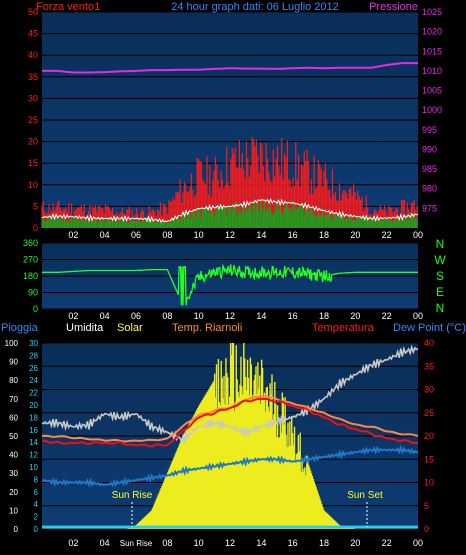  Describe the element at coordinates (440, 244) in the screenshot. I see `compass-n-top: N` at that location.